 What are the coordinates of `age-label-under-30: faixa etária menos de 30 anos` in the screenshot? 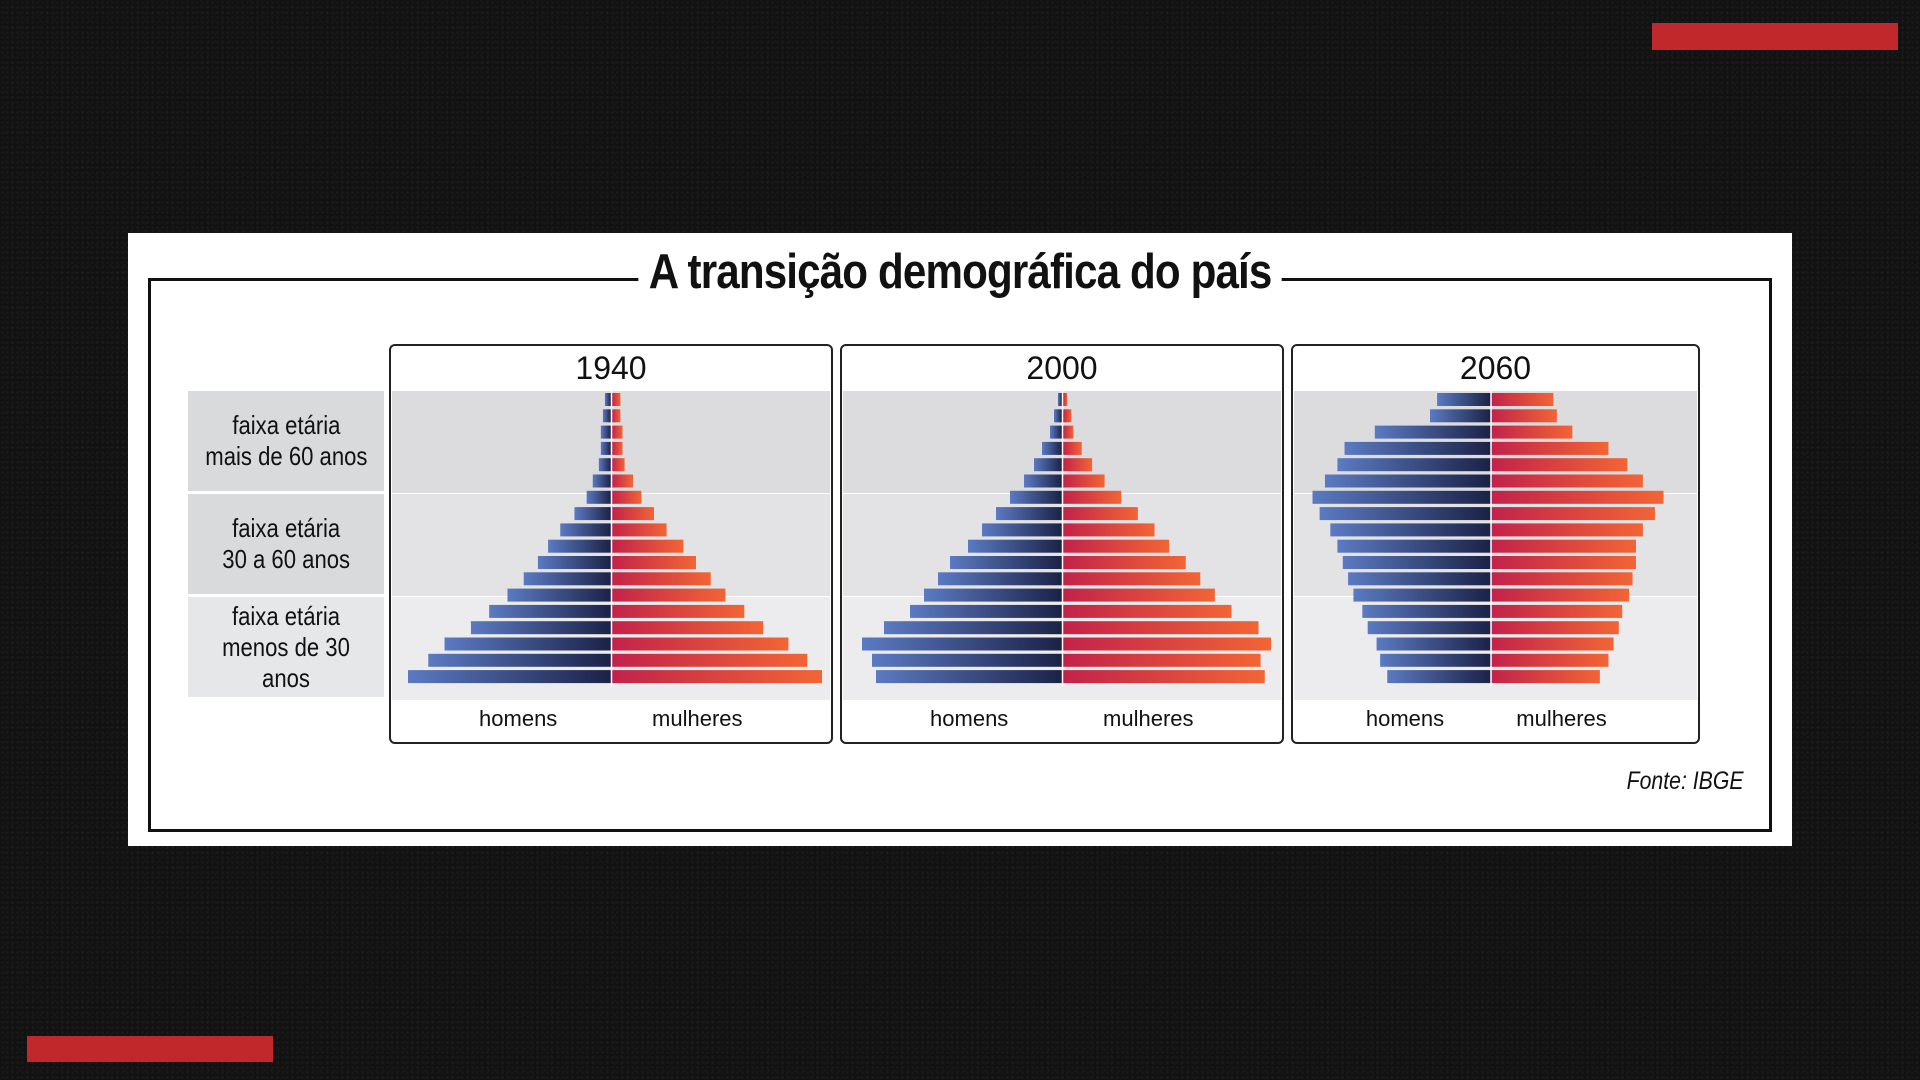 It's located at (286, 647).